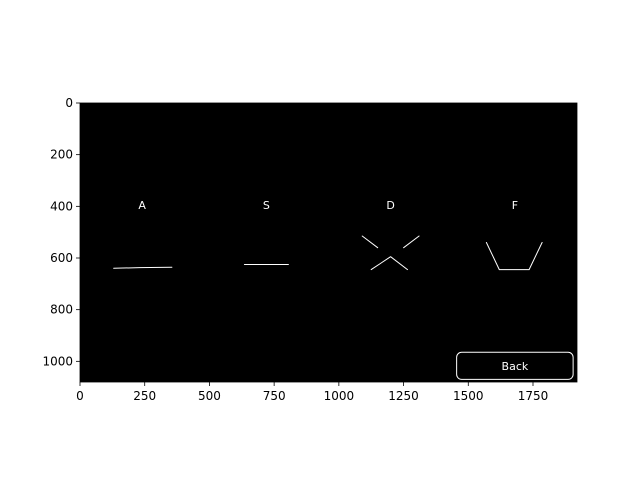 This screenshot has height=480, width=640. I want to click on y-tick-label: 400, so click(61, 206).